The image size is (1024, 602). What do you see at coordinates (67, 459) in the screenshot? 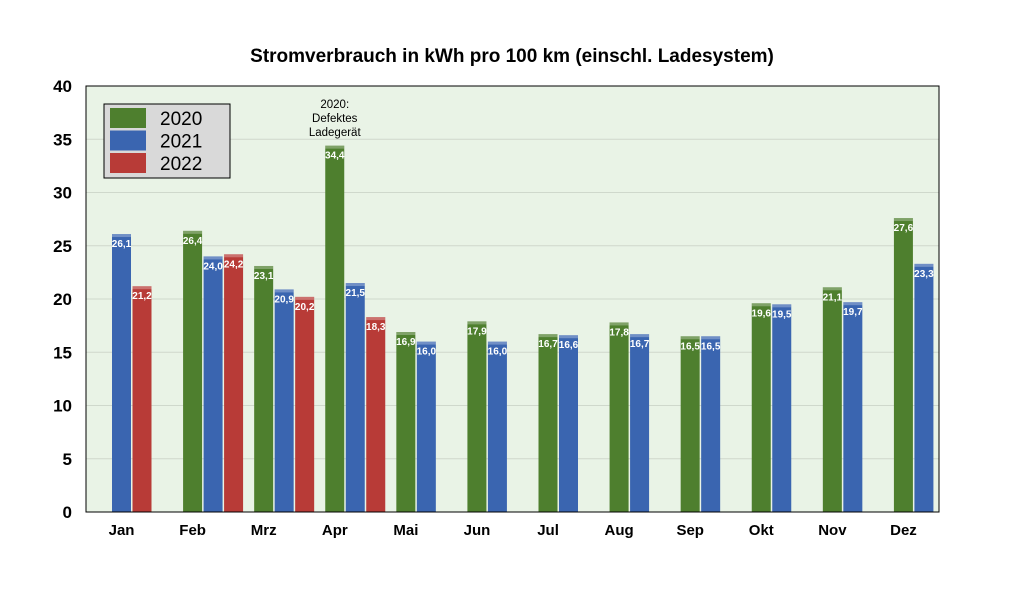
I see `y-tick-label: 5` at bounding box center [67, 459].